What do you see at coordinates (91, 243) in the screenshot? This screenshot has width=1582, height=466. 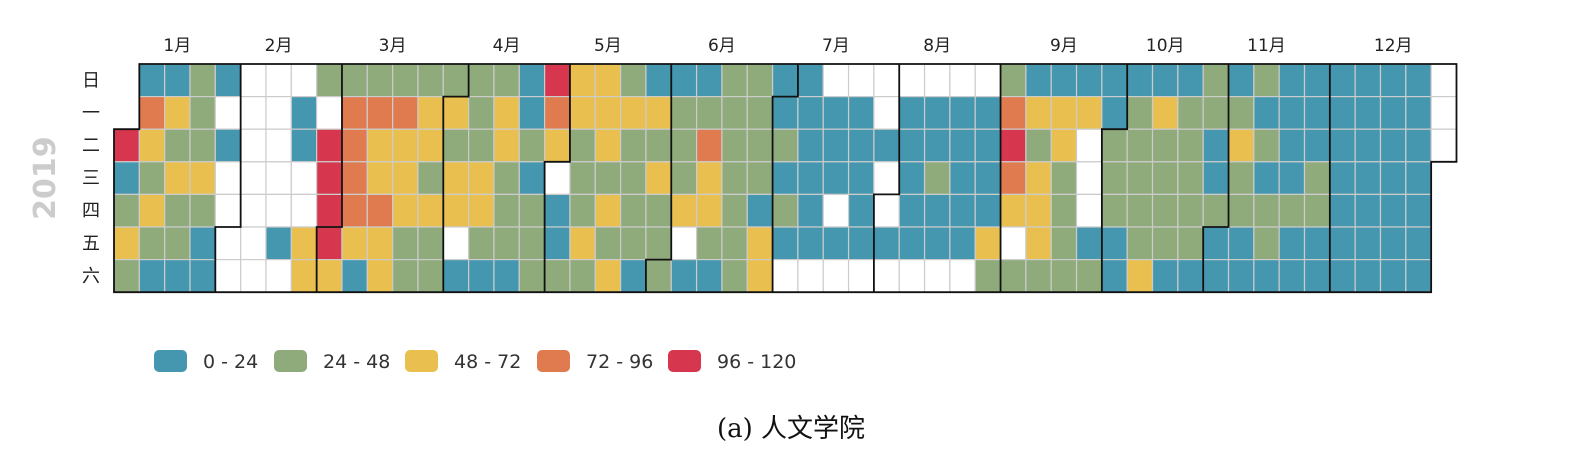 I see `weekday-label: 五` at bounding box center [91, 243].